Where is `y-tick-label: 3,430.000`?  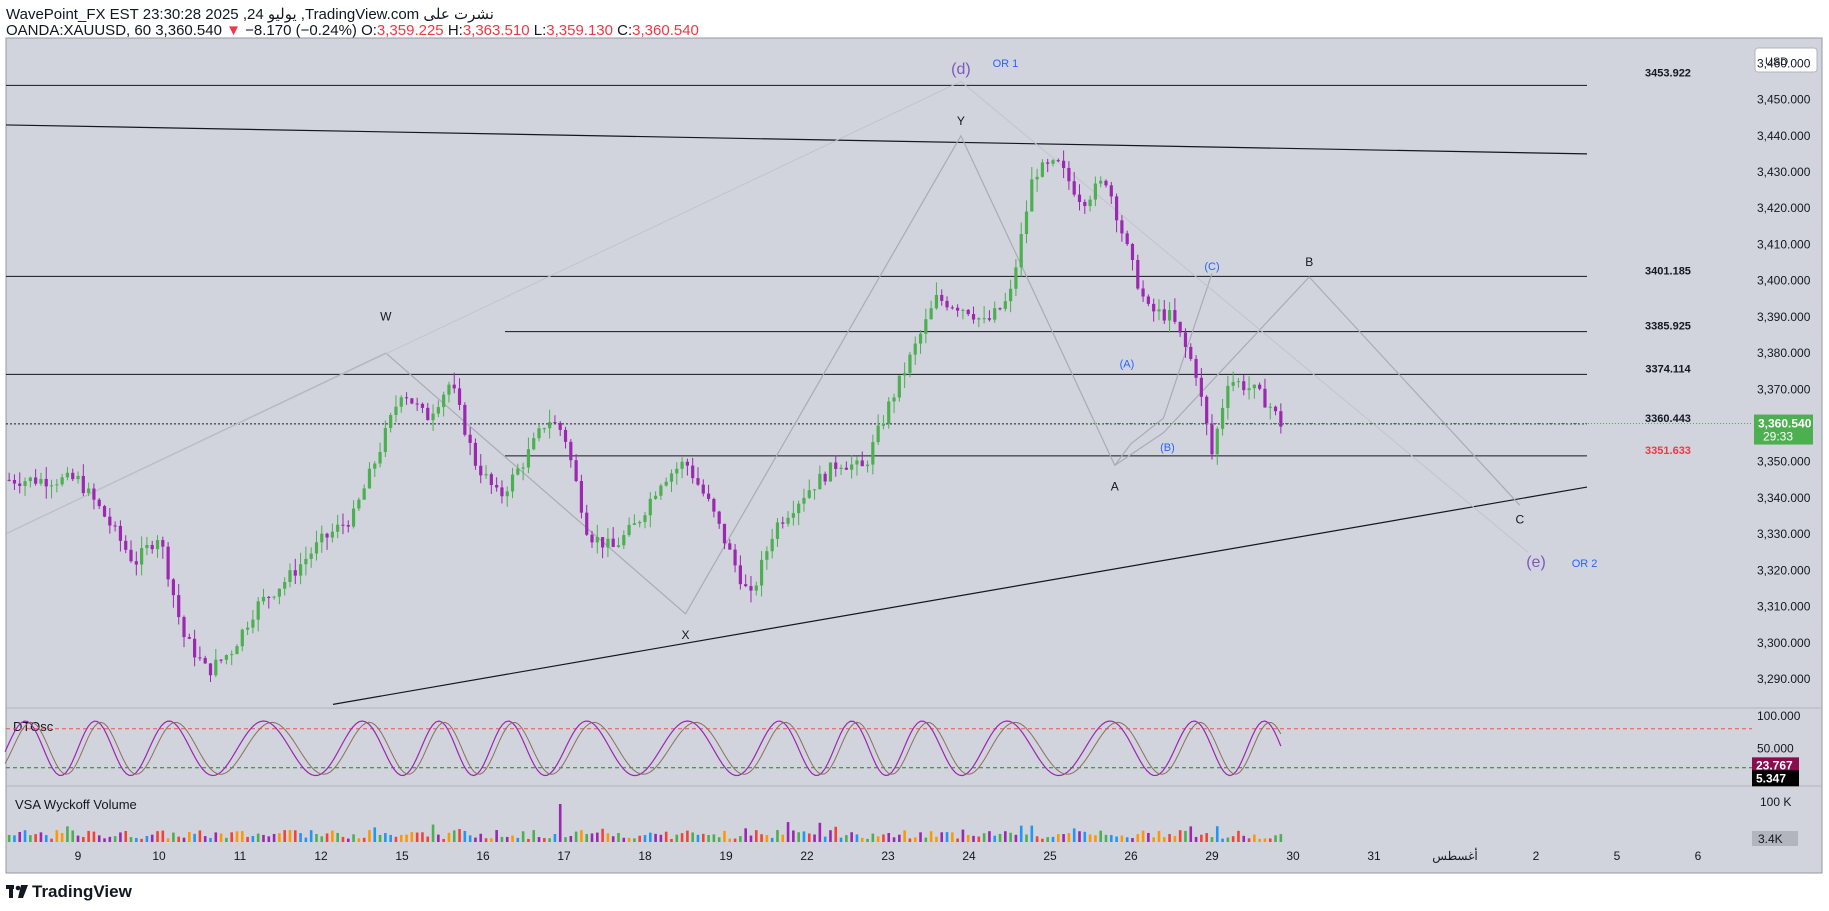
y-tick-label: 3,430.000 is located at coordinates (1784, 172).